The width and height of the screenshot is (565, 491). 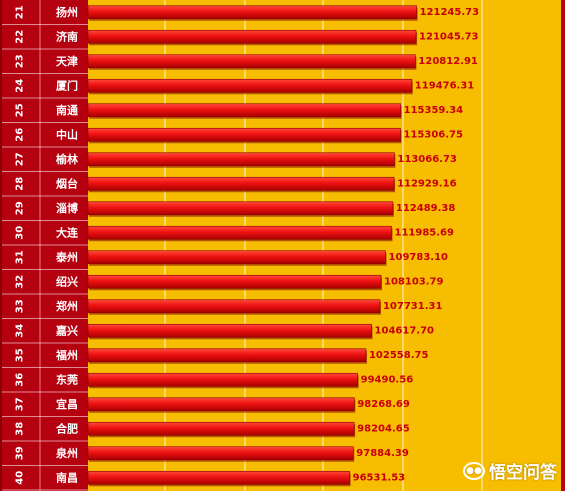 I want to click on rank-label: 35, so click(x=20, y=355).